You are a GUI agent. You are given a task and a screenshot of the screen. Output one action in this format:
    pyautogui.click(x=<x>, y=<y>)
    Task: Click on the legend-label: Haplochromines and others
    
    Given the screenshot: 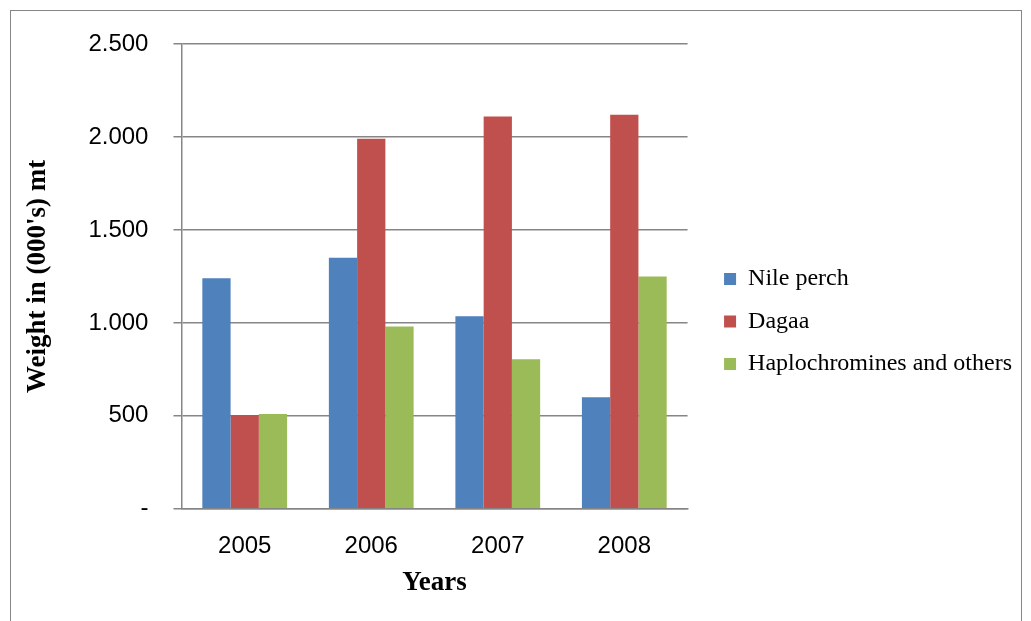 What is the action you would take?
    pyautogui.click(x=880, y=362)
    